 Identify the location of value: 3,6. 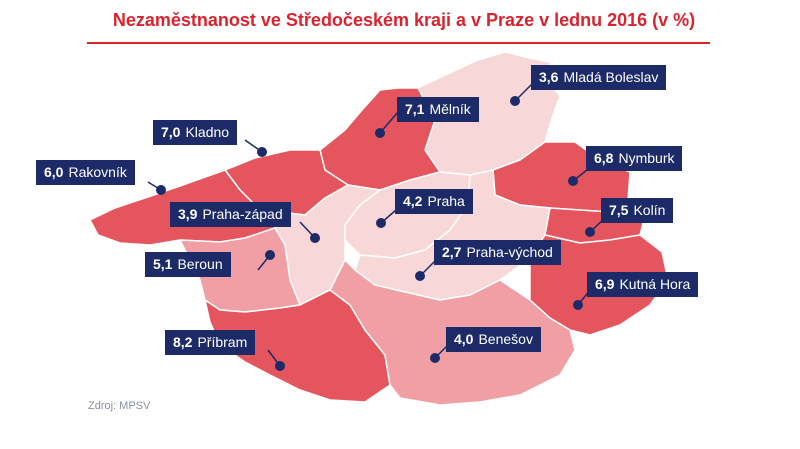
(549, 77).